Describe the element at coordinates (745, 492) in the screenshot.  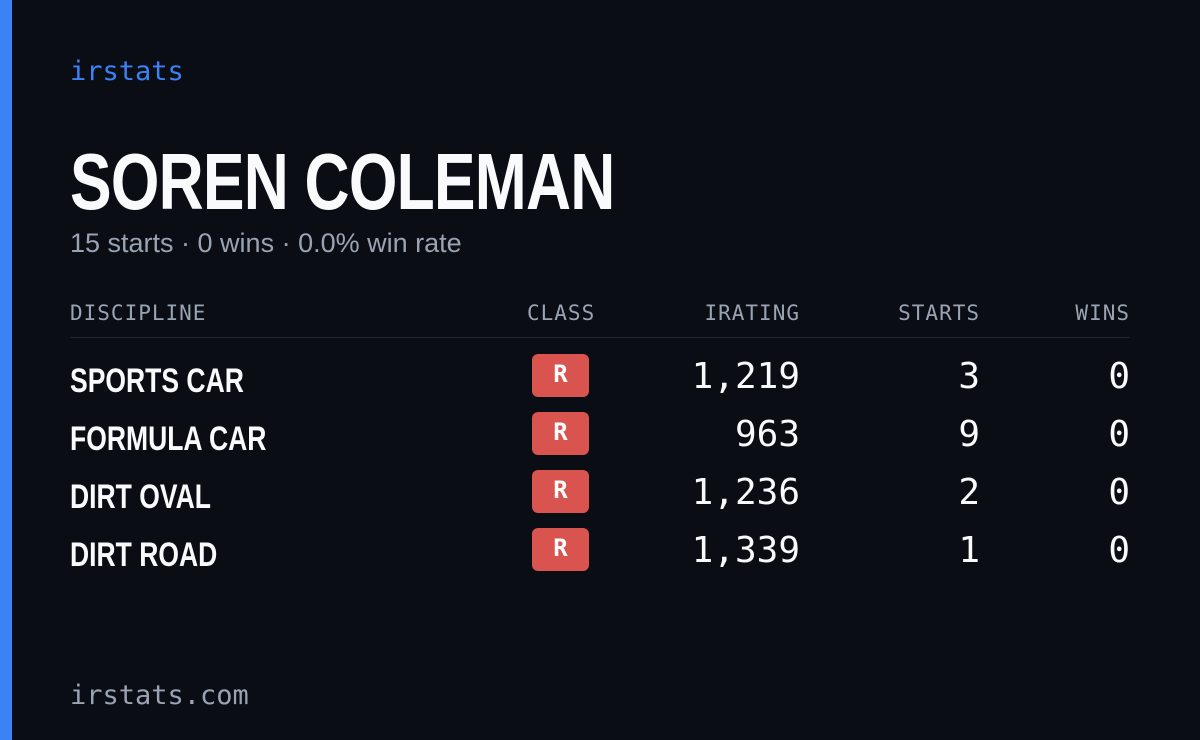
I see `cell-irating: 1,236` at that location.